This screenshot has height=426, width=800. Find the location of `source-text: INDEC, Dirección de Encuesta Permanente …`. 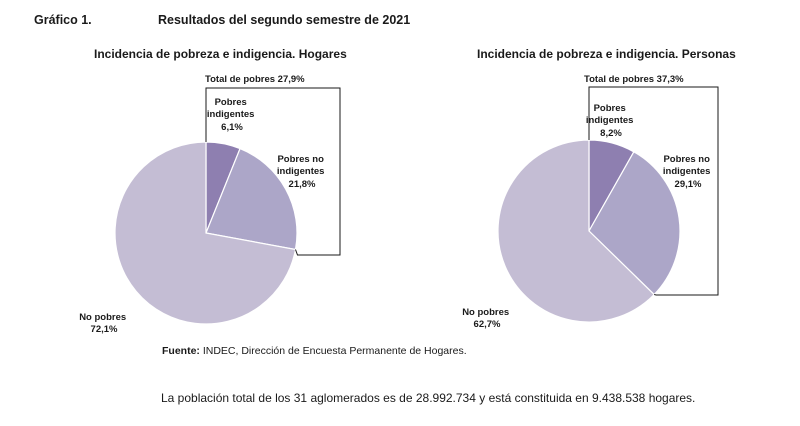

source-text: INDEC, Dirección de Encuesta Permanente … is located at coordinates (334, 351).